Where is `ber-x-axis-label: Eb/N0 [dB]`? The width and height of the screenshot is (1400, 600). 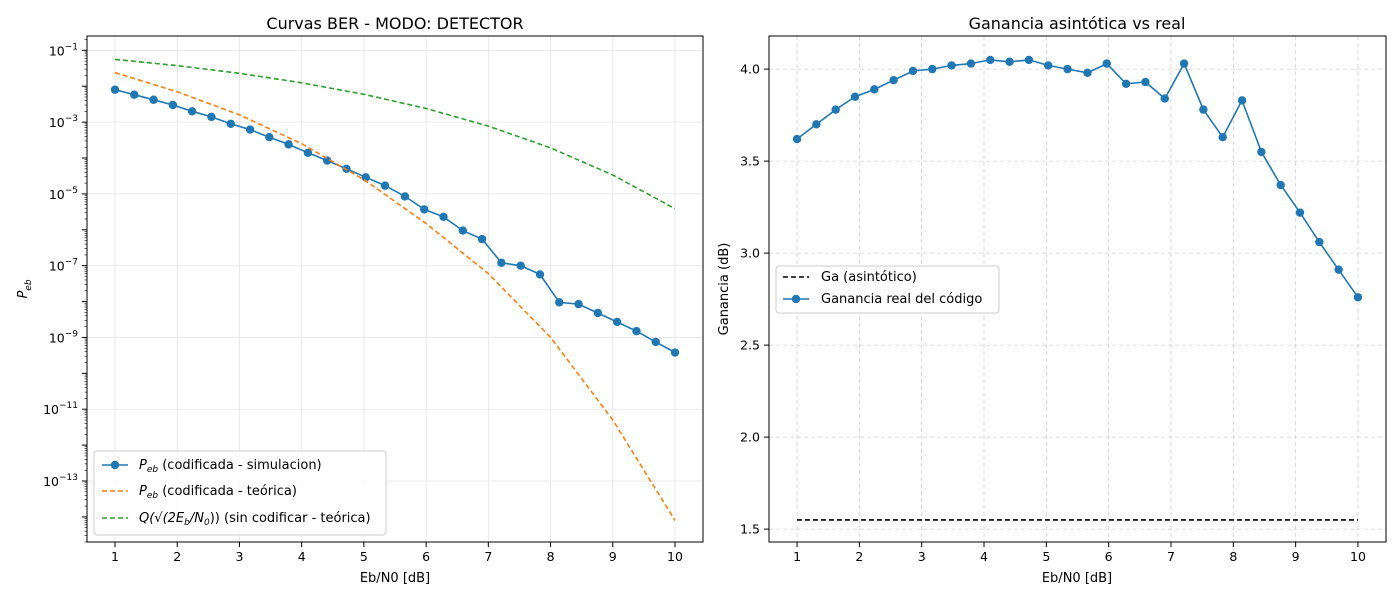
ber-x-axis-label: Eb/N0 [dB] is located at coordinates (395, 578).